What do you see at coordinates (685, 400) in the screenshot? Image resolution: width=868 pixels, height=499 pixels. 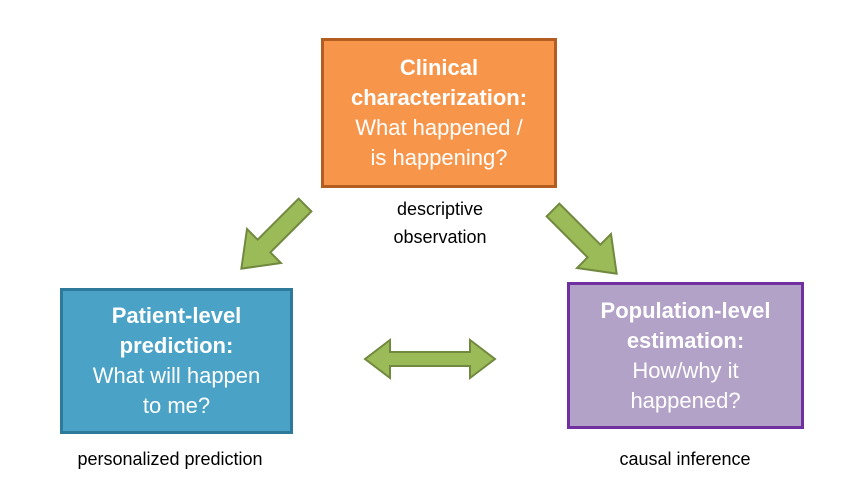 I see `right-box-question-line2: happened?` at bounding box center [685, 400].